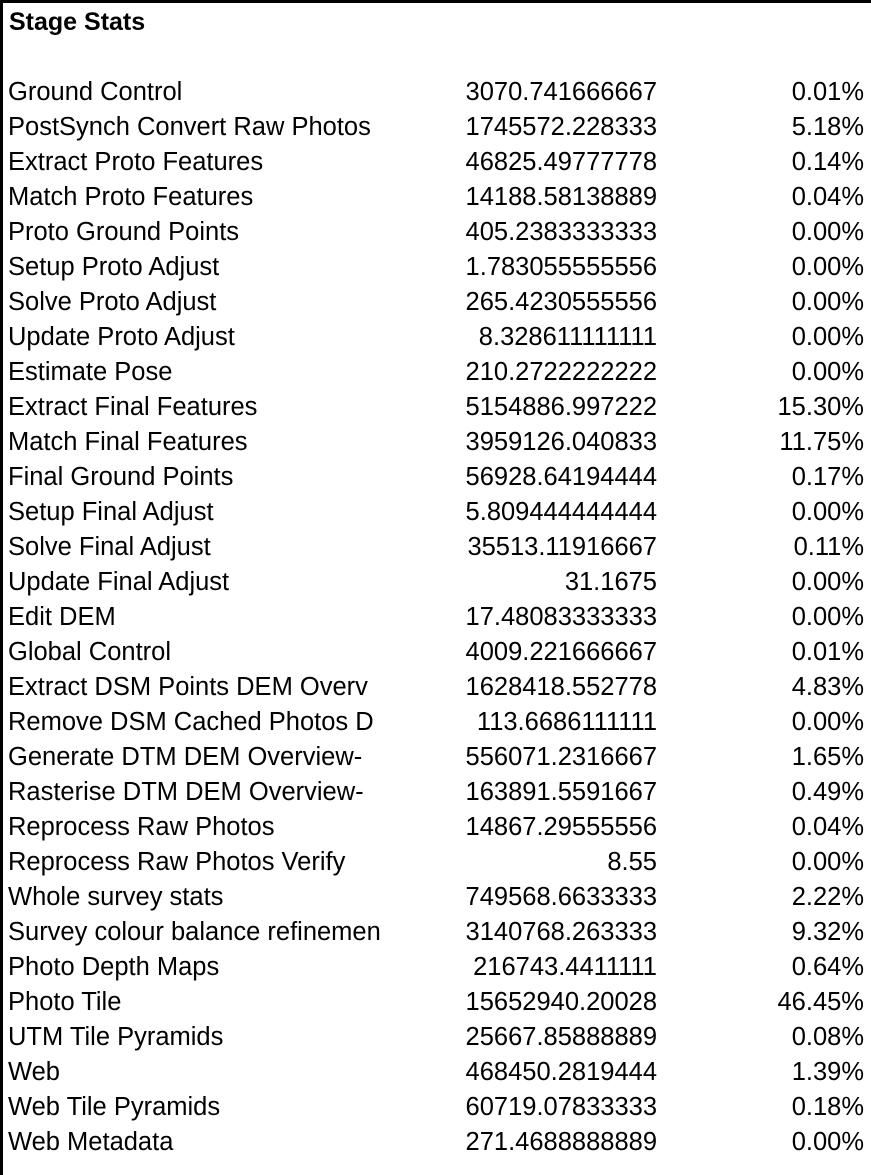 The width and height of the screenshot is (871, 1175). I want to click on stage-percent-cell: 1.65%, so click(827, 757).